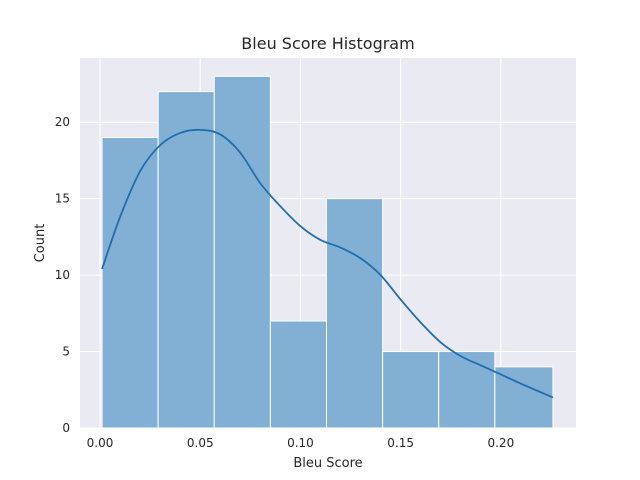  Describe the element at coordinates (62, 122) in the screenshot. I see `y-tick-label-4: 20` at that location.